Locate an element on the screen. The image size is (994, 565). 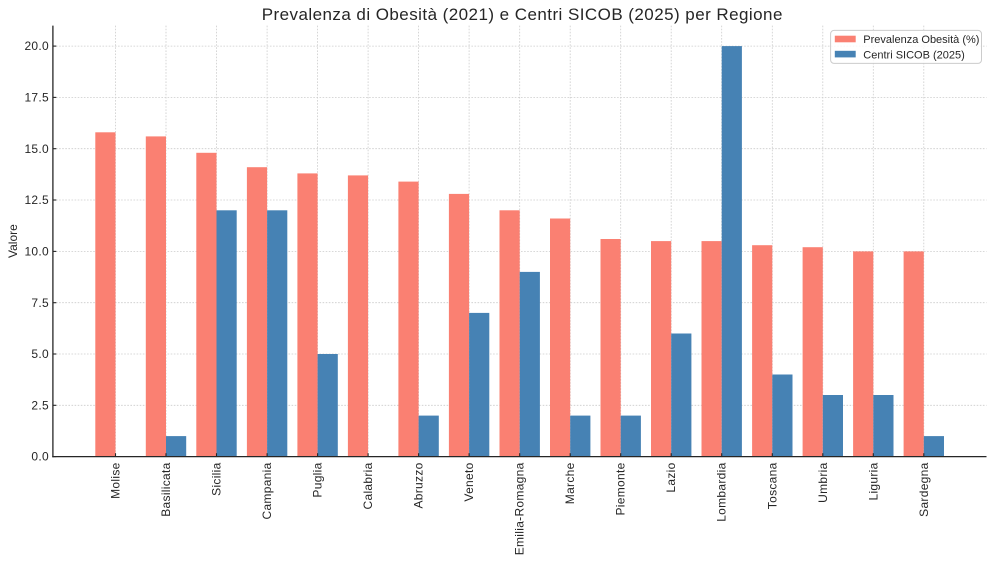
svg-text: Basilicata is located at coordinates (166, 489).